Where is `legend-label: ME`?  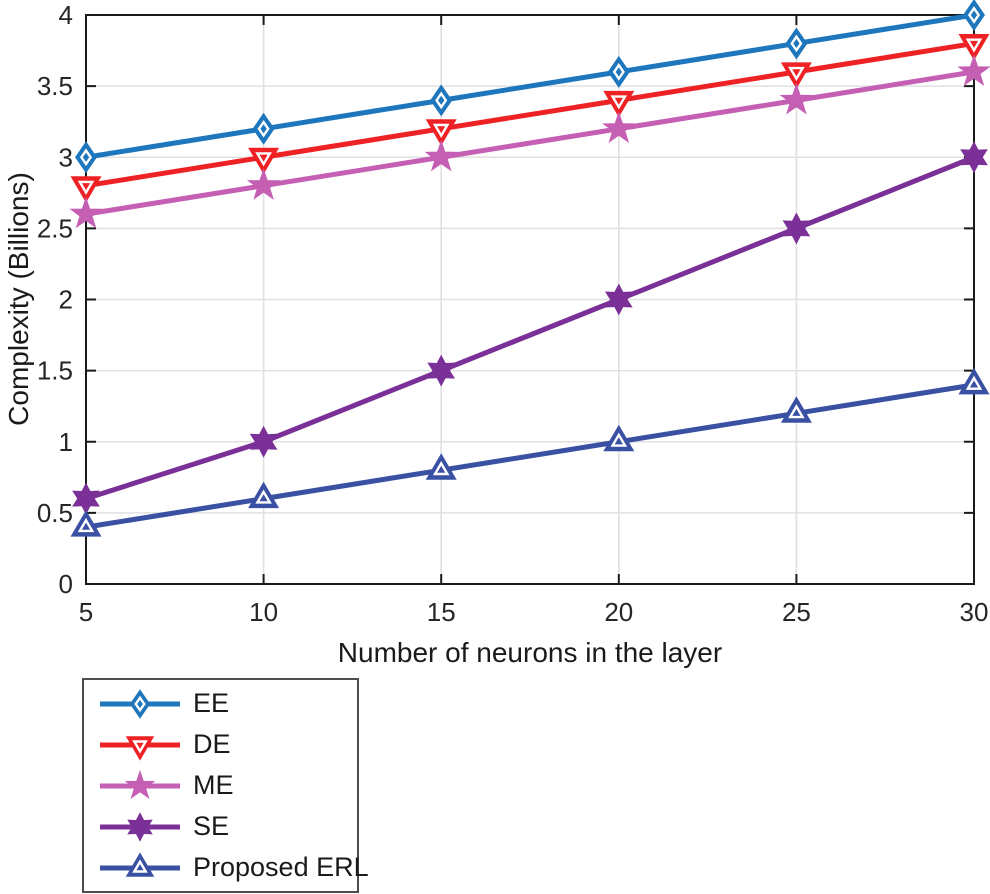
legend-label: ME is located at coordinates (213, 785).